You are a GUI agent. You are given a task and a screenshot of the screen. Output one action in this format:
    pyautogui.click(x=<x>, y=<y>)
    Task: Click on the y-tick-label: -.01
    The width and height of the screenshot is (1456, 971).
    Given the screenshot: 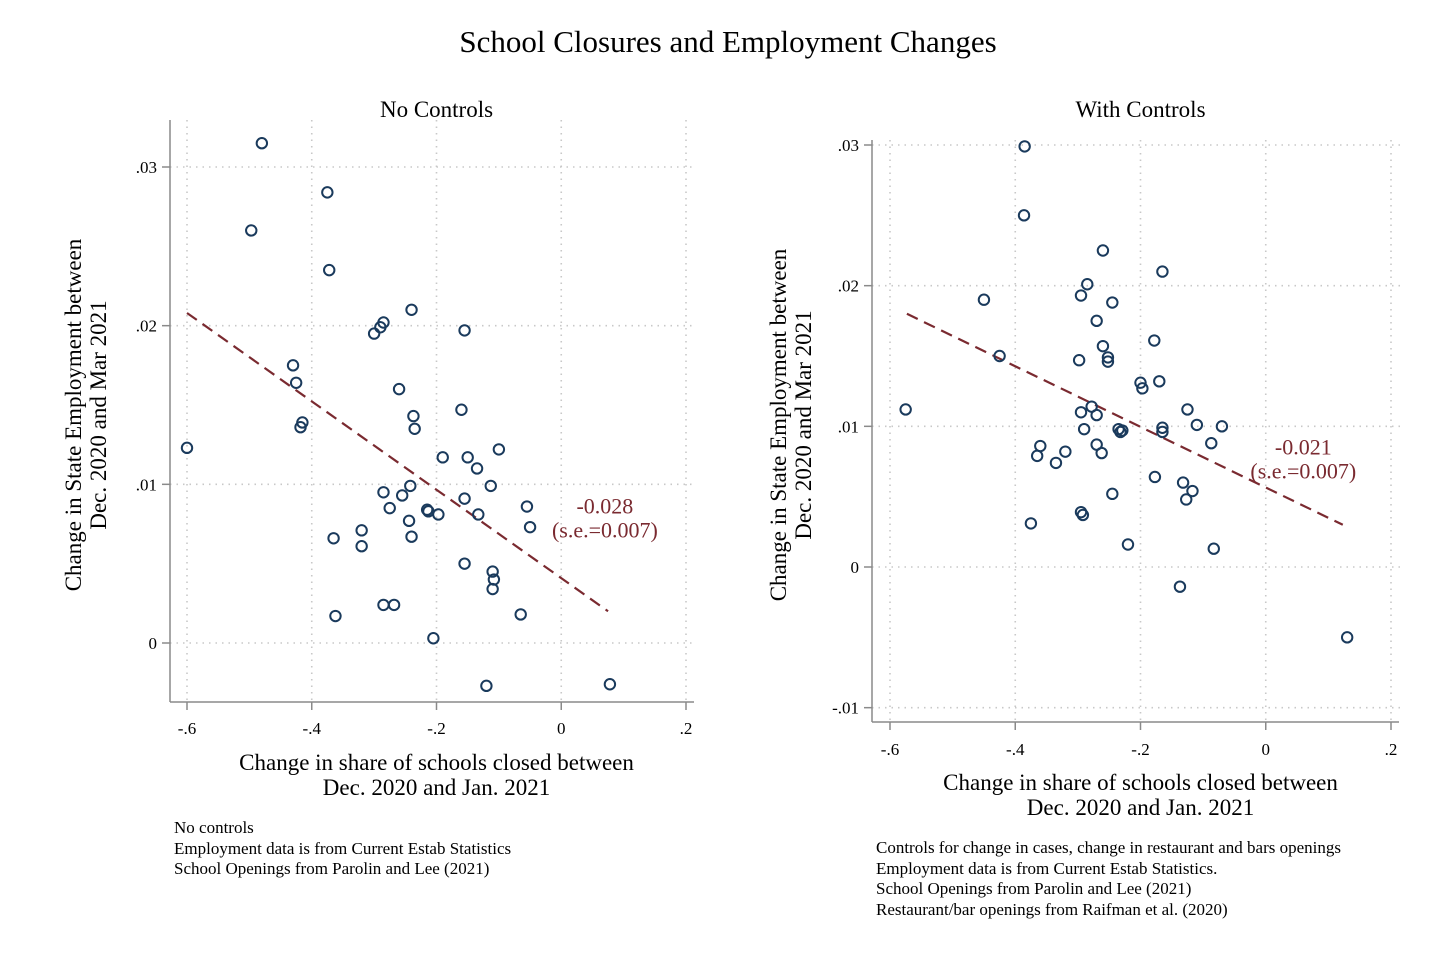 What is the action you would take?
    pyautogui.click(x=845, y=708)
    